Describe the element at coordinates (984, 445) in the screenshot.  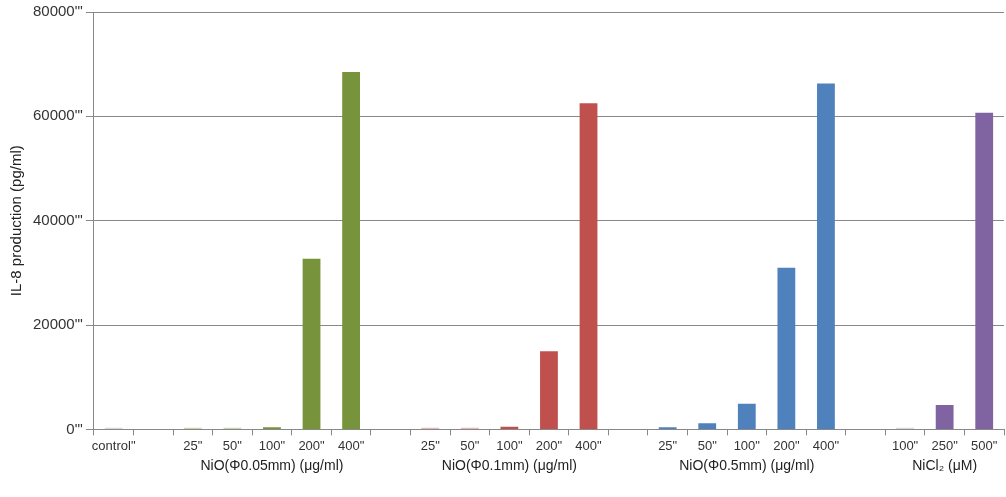
I see `x-tick-label: 500"` at that location.